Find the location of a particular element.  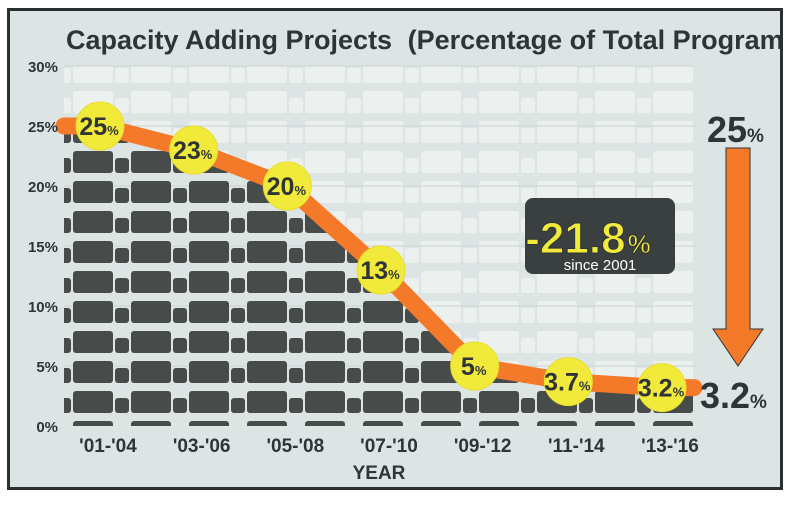

change-callout-box is located at coordinates (600, 236).